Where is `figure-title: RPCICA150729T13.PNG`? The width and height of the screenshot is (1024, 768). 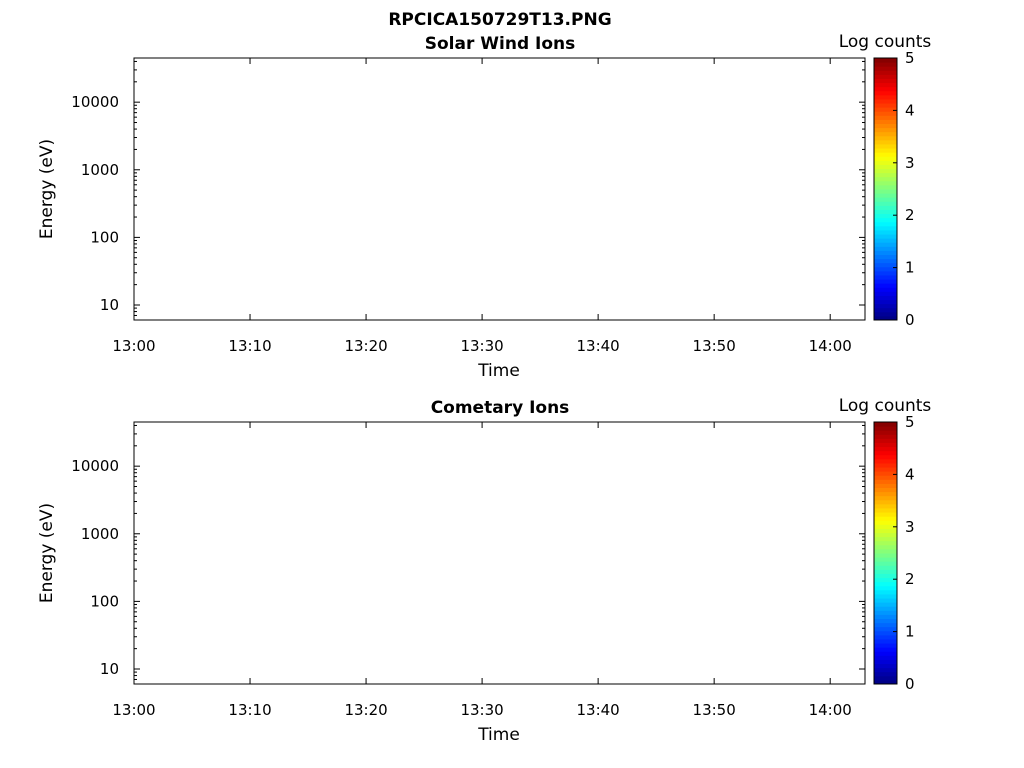
figure-title: RPCICA150729T13.PNG is located at coordinates (499, 20).